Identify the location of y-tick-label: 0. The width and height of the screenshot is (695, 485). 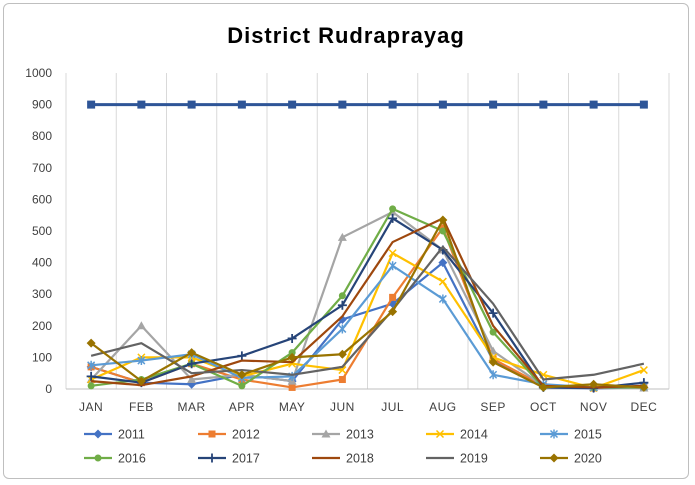
(48, 389).